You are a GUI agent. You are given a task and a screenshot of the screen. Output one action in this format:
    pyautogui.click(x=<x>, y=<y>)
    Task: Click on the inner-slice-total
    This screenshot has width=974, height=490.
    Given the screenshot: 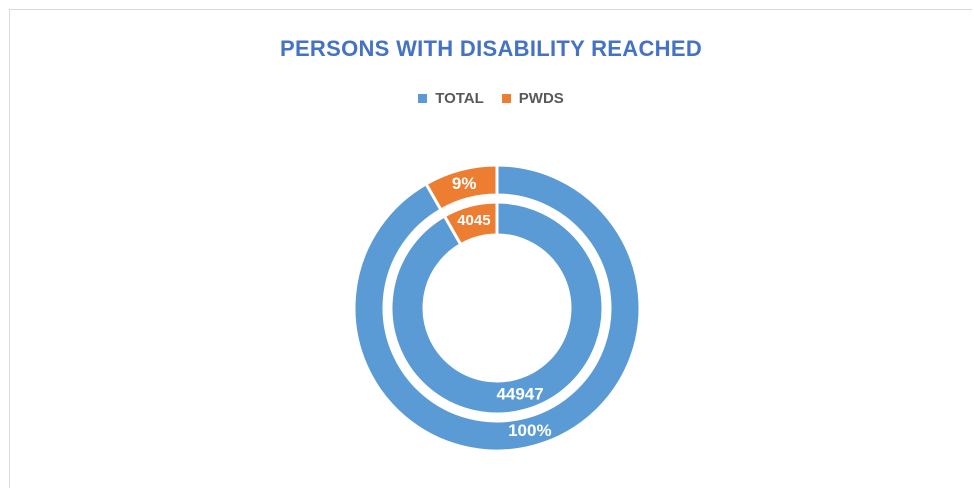 What is the action you would take?
    pyautogui.click(x=497, y=308)
    